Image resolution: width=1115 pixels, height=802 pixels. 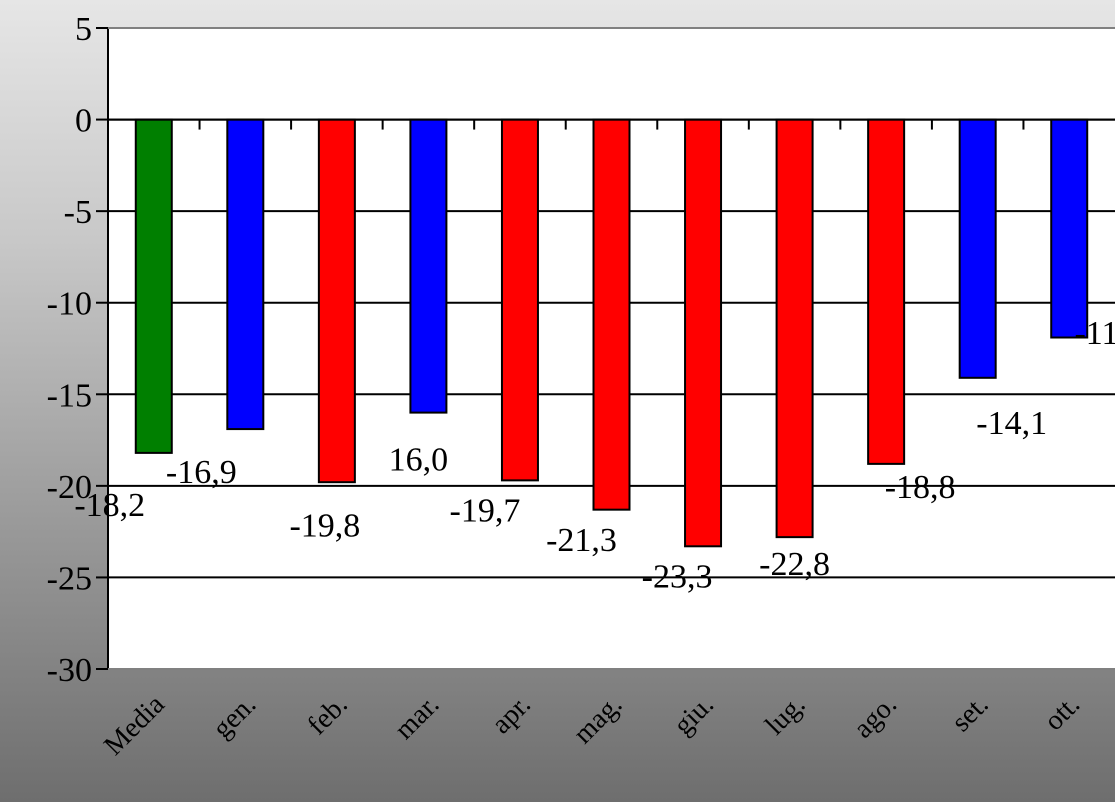 What do you see at coordinates (794, 328) in the screenshot?
I see `bar-lug` at bounding box center [794, 328].